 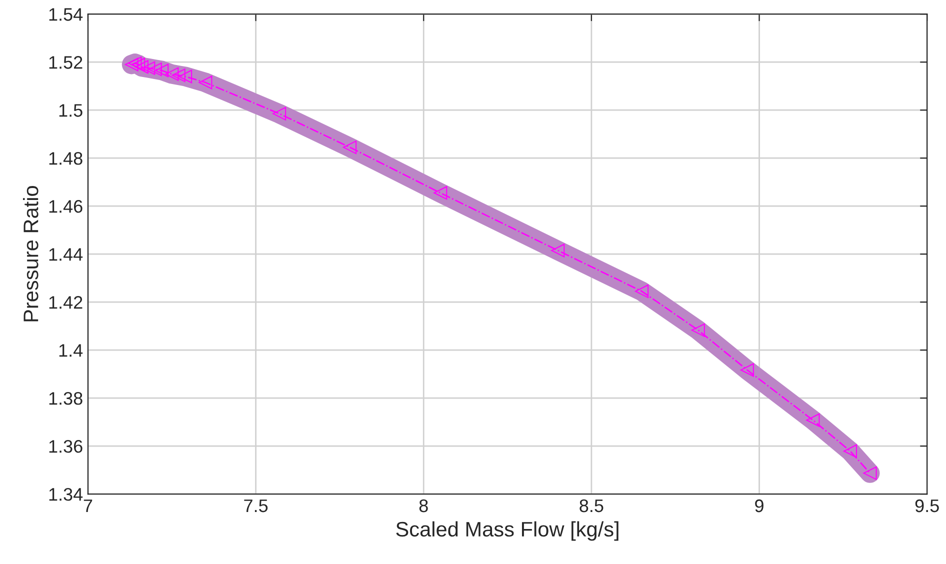 I want to click on x-axis-title: Scaled Mass Flow [kg/s], so click(x=507, y=531).